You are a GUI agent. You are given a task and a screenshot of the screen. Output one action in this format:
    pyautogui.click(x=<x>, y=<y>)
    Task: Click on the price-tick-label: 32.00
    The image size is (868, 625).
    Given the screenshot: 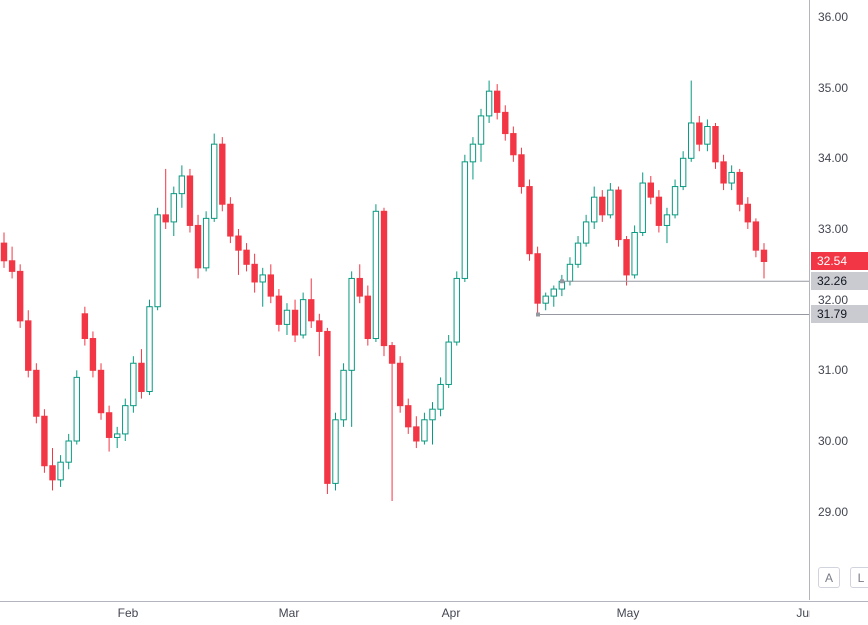 What is the action you would take?
    pyautogui.click(x=833, y=299)
    